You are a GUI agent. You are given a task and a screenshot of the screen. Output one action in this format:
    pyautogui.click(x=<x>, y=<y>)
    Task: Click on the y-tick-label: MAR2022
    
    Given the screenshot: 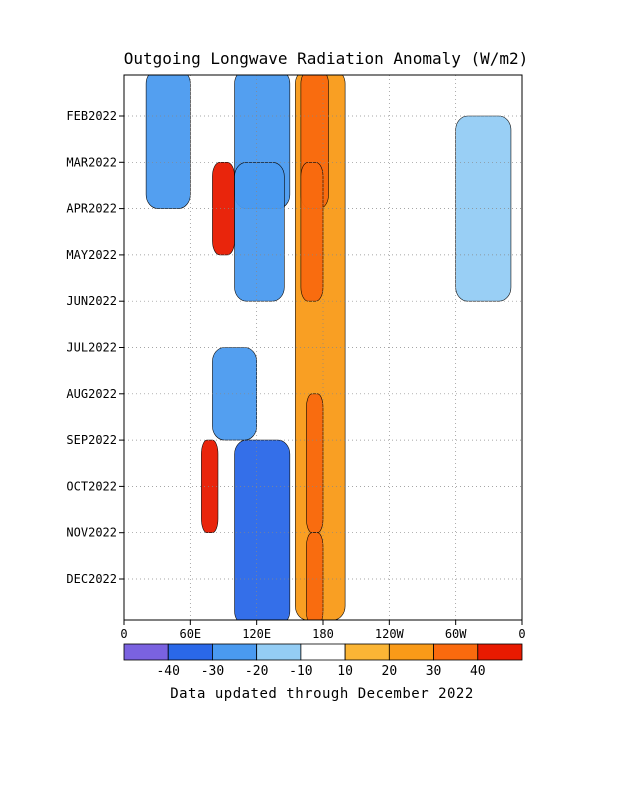 What is the action you would take?
    pyautogui.click(x=91, y=162)
    